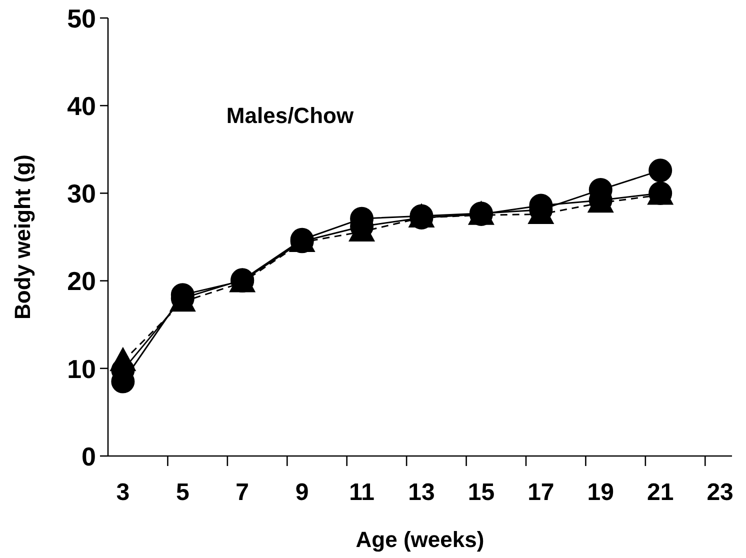 Image resolution: width=746 pixels, height=558 pixels. Describe the element at coordinates (600, 492) in the screenshot. I see `x-tick-label: 19` at that location.